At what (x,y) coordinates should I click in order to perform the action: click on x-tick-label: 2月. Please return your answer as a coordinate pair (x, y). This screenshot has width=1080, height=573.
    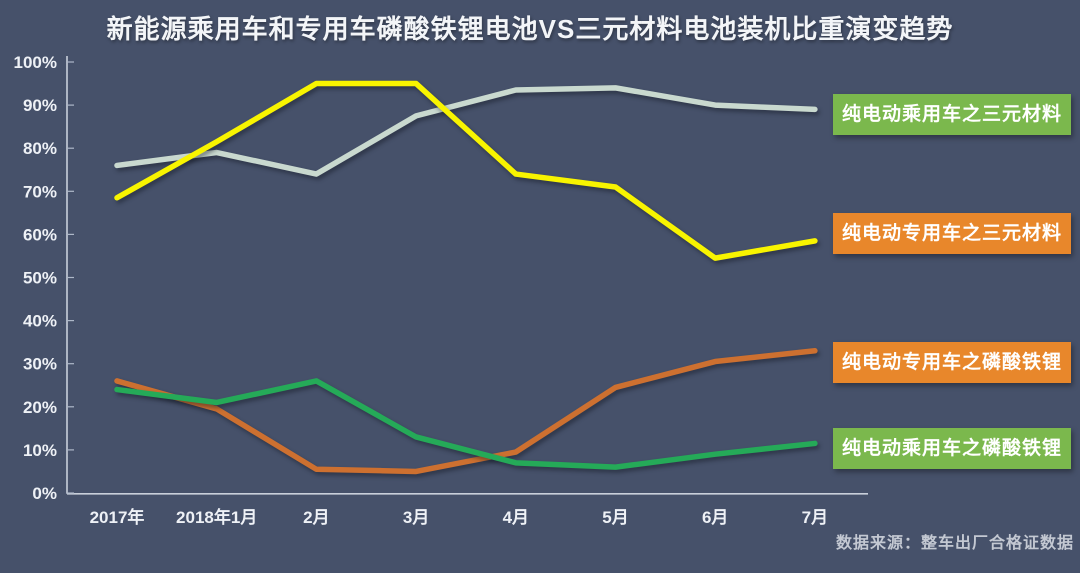
    Looking at the image, I should click on (316, 517).